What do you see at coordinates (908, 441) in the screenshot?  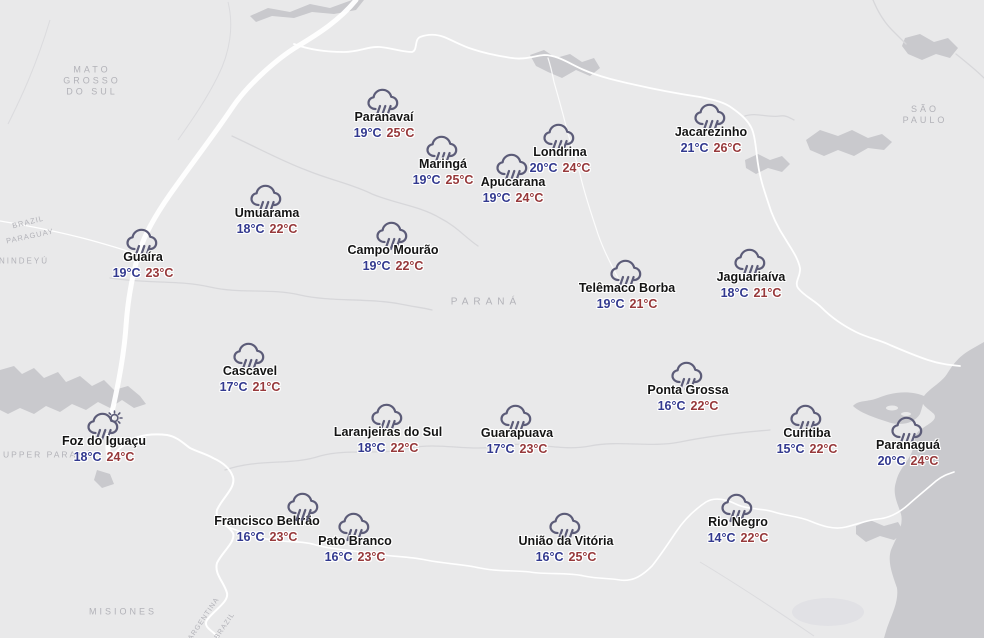 I see `city-marker-paranagua: Paranaguá 20°C 24°C` at bounding box center [908, 441].